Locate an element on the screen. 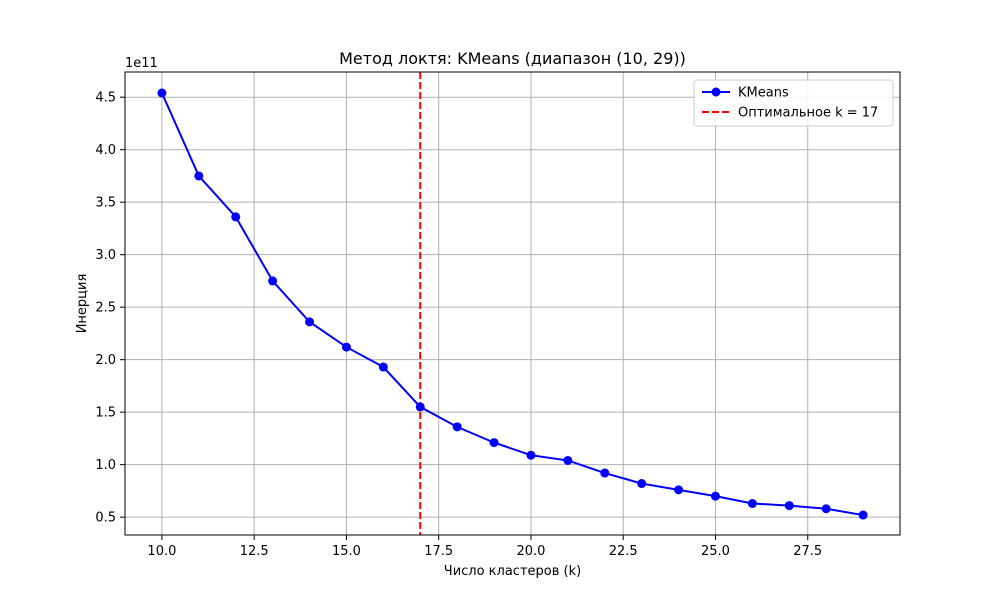 The height and width of the screenshot is (600, 1000). y-axis-ticks: 0.5 1.0 1.5 2.0 2.5 3.0 3.5 4.0 4.5 is located at coordinates (110, 308).